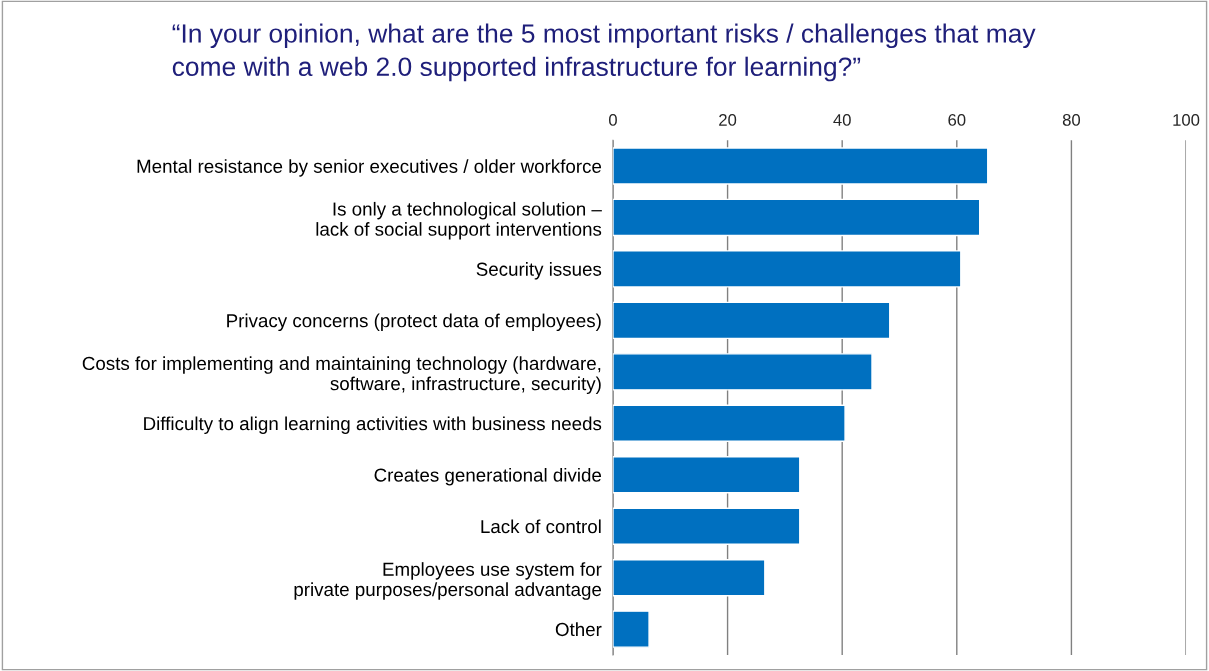 The height and width of the screenshot is (671, 1209). I want to click on y-tick-label: Difficulty to align learning activities with business needs, so click(373, 425).